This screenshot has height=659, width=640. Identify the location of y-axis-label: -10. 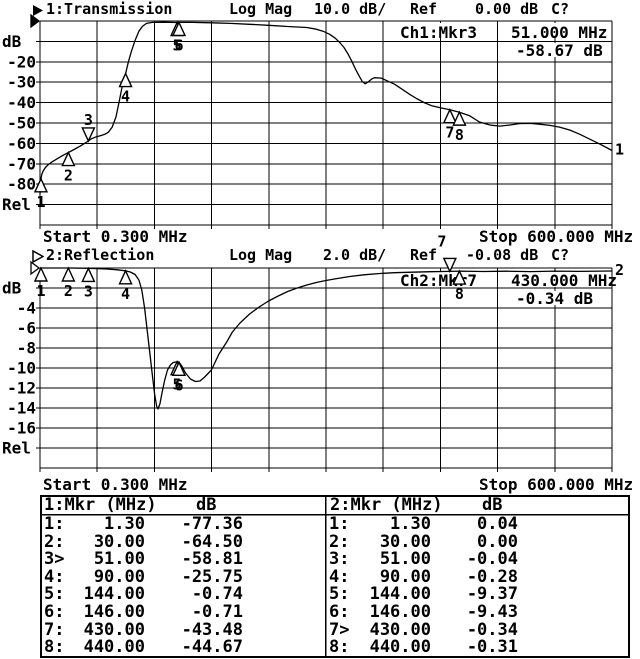
(21, 368).